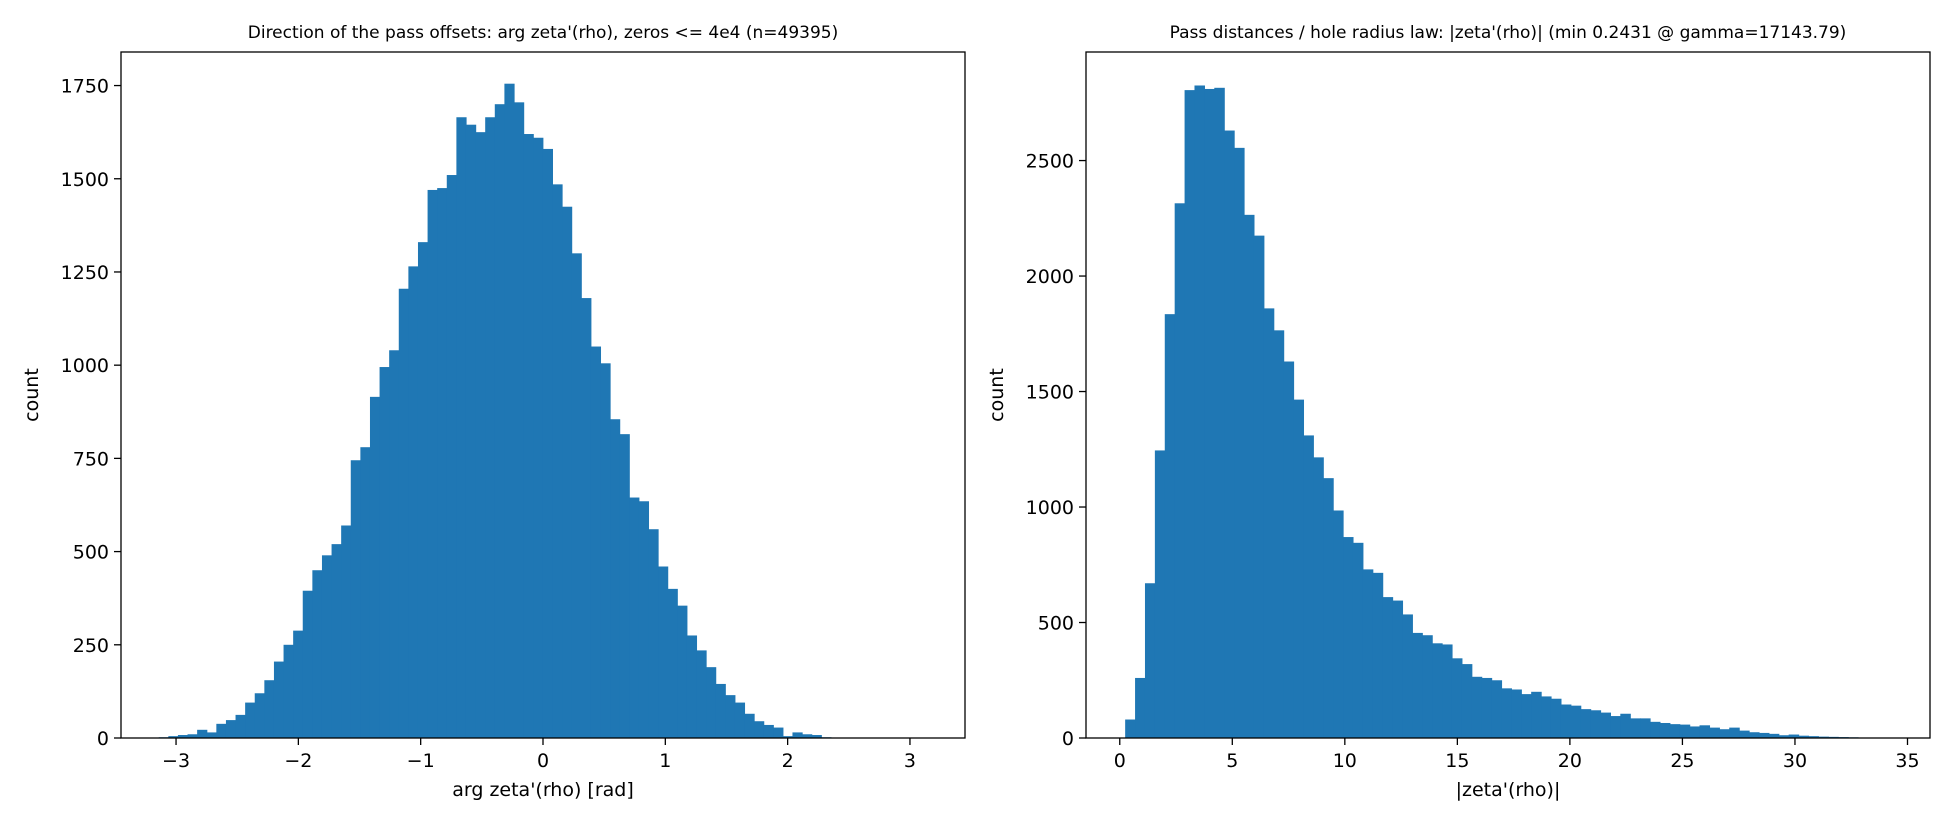 Image resolution: width=1950 pixels, height=825 pixels. I want to click on right-x-tick-label: 30, so click(1795, 761).